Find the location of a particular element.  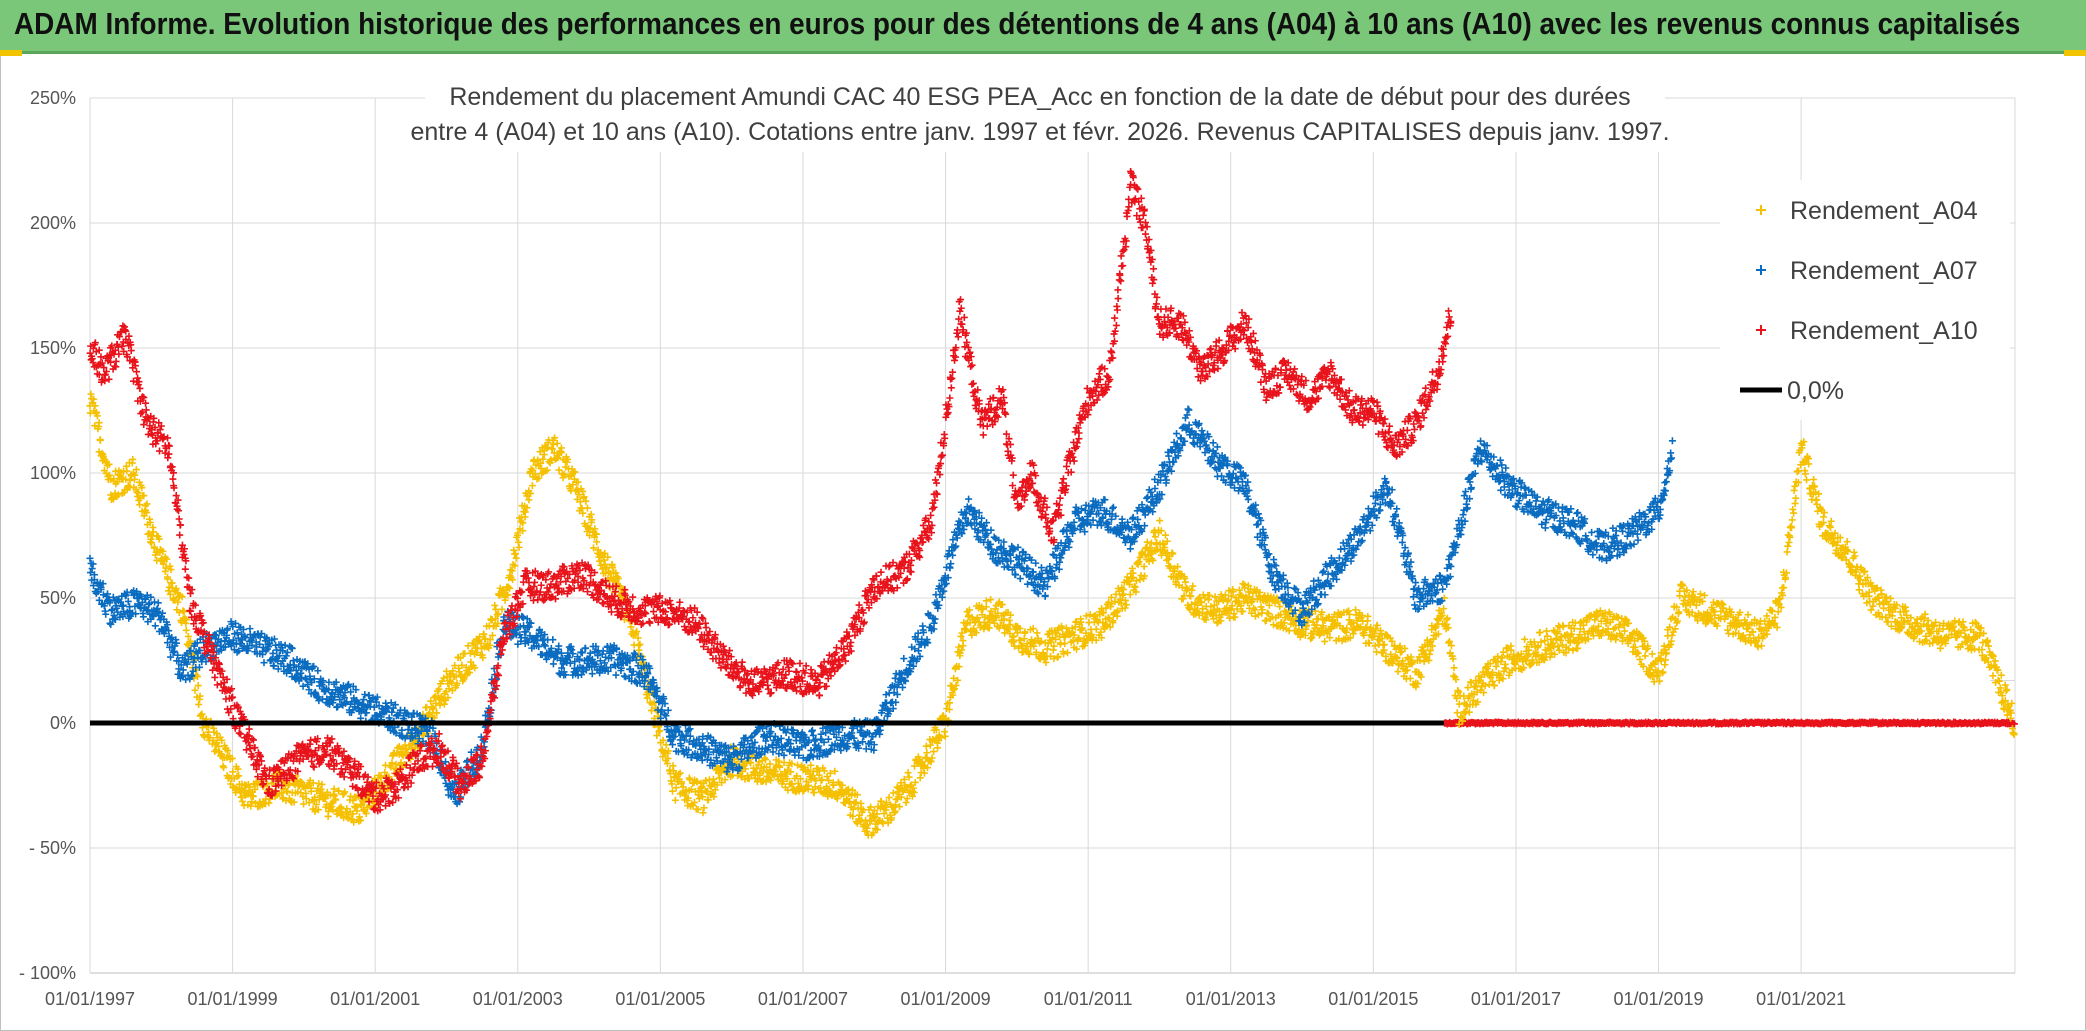

x-tick-label: 01/01/2007 is located at coordinates (803, 999).